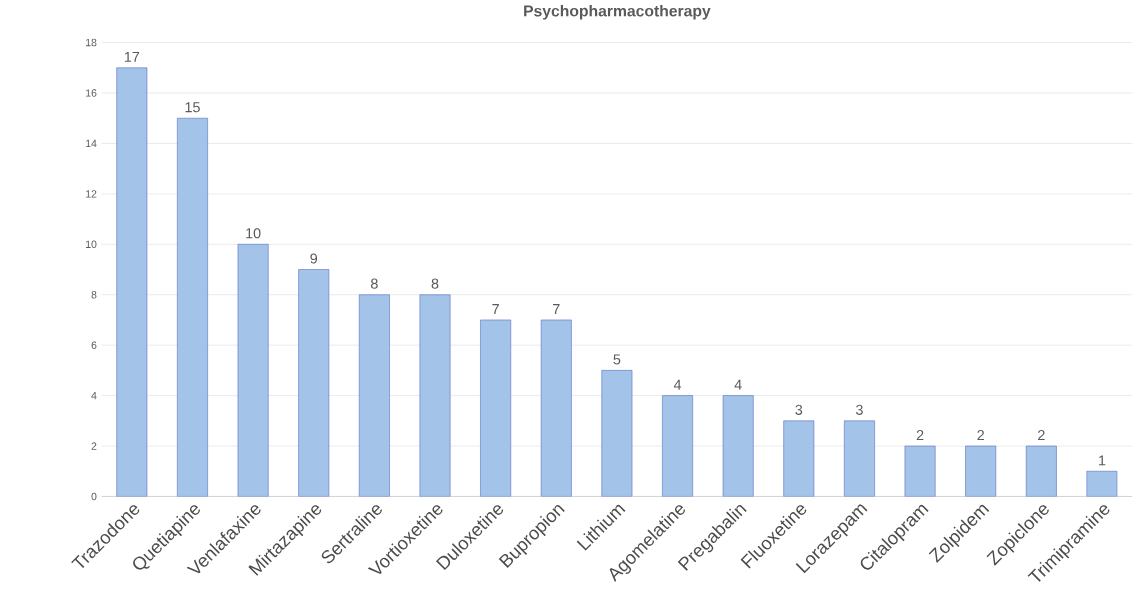  What do you see at coordinates (91, 93) in the screenshot?
I see `y-tick-label: 16` at bounding box center [91, 93].